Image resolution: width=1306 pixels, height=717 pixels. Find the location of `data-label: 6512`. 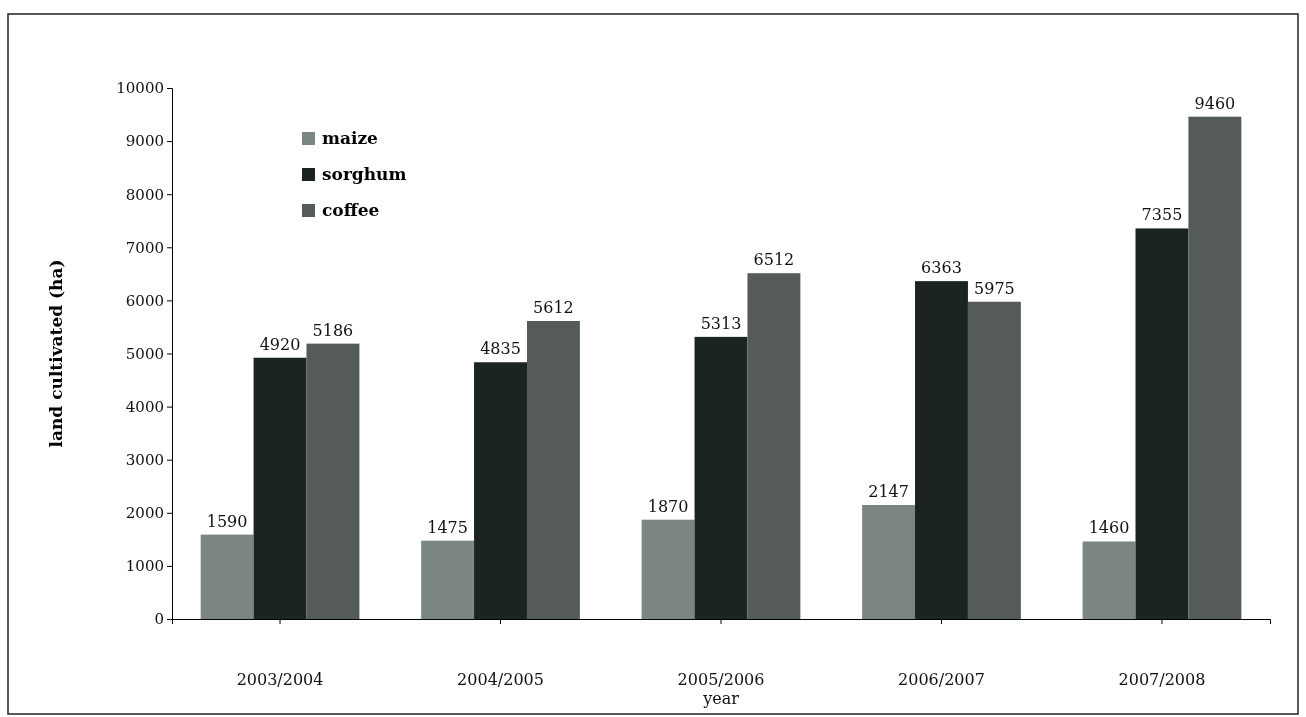

data-label: 6512 is located at coordinates (774, 260).